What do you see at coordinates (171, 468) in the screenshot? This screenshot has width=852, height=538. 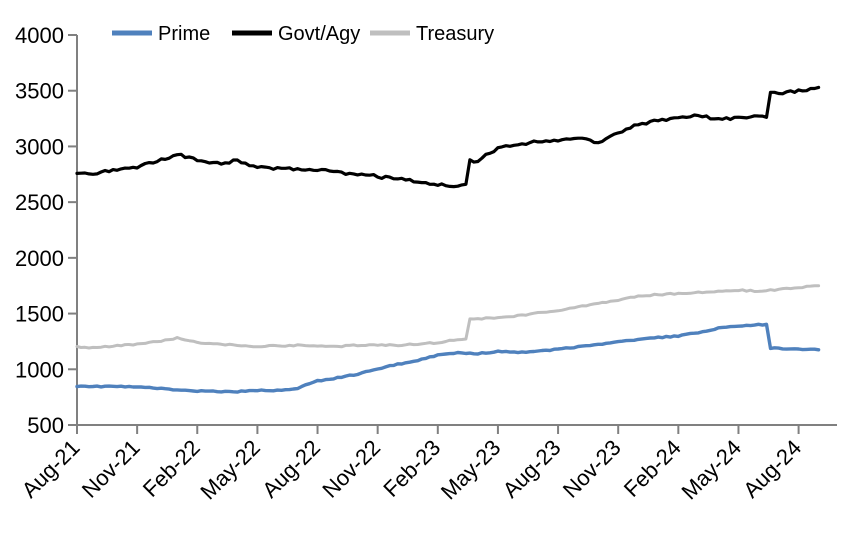 I see `x-axis-tick-label: Feb-22` at bounding box center [171, 468].